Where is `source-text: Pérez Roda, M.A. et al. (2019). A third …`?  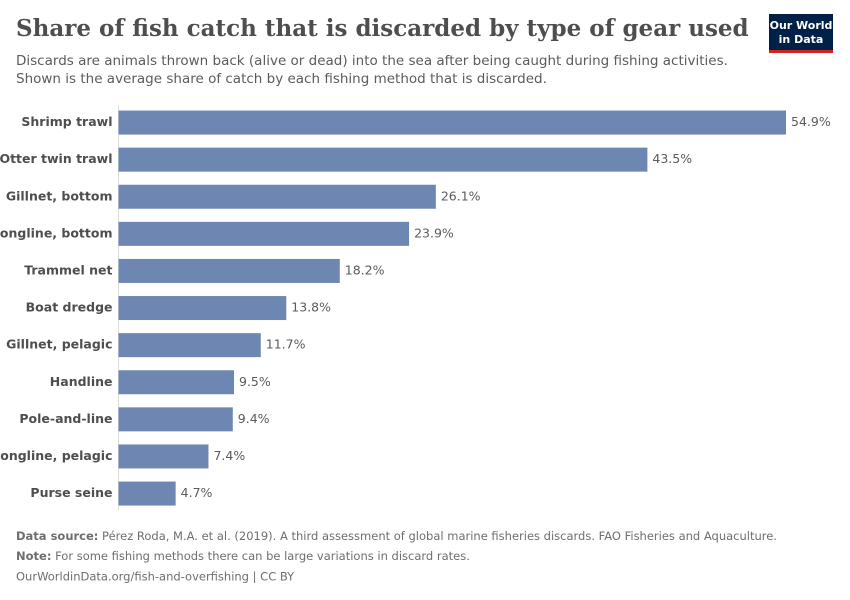
source-text: Pérez Roda, M.A. et al. (2019). A third … is located at coordinates (439, 536).